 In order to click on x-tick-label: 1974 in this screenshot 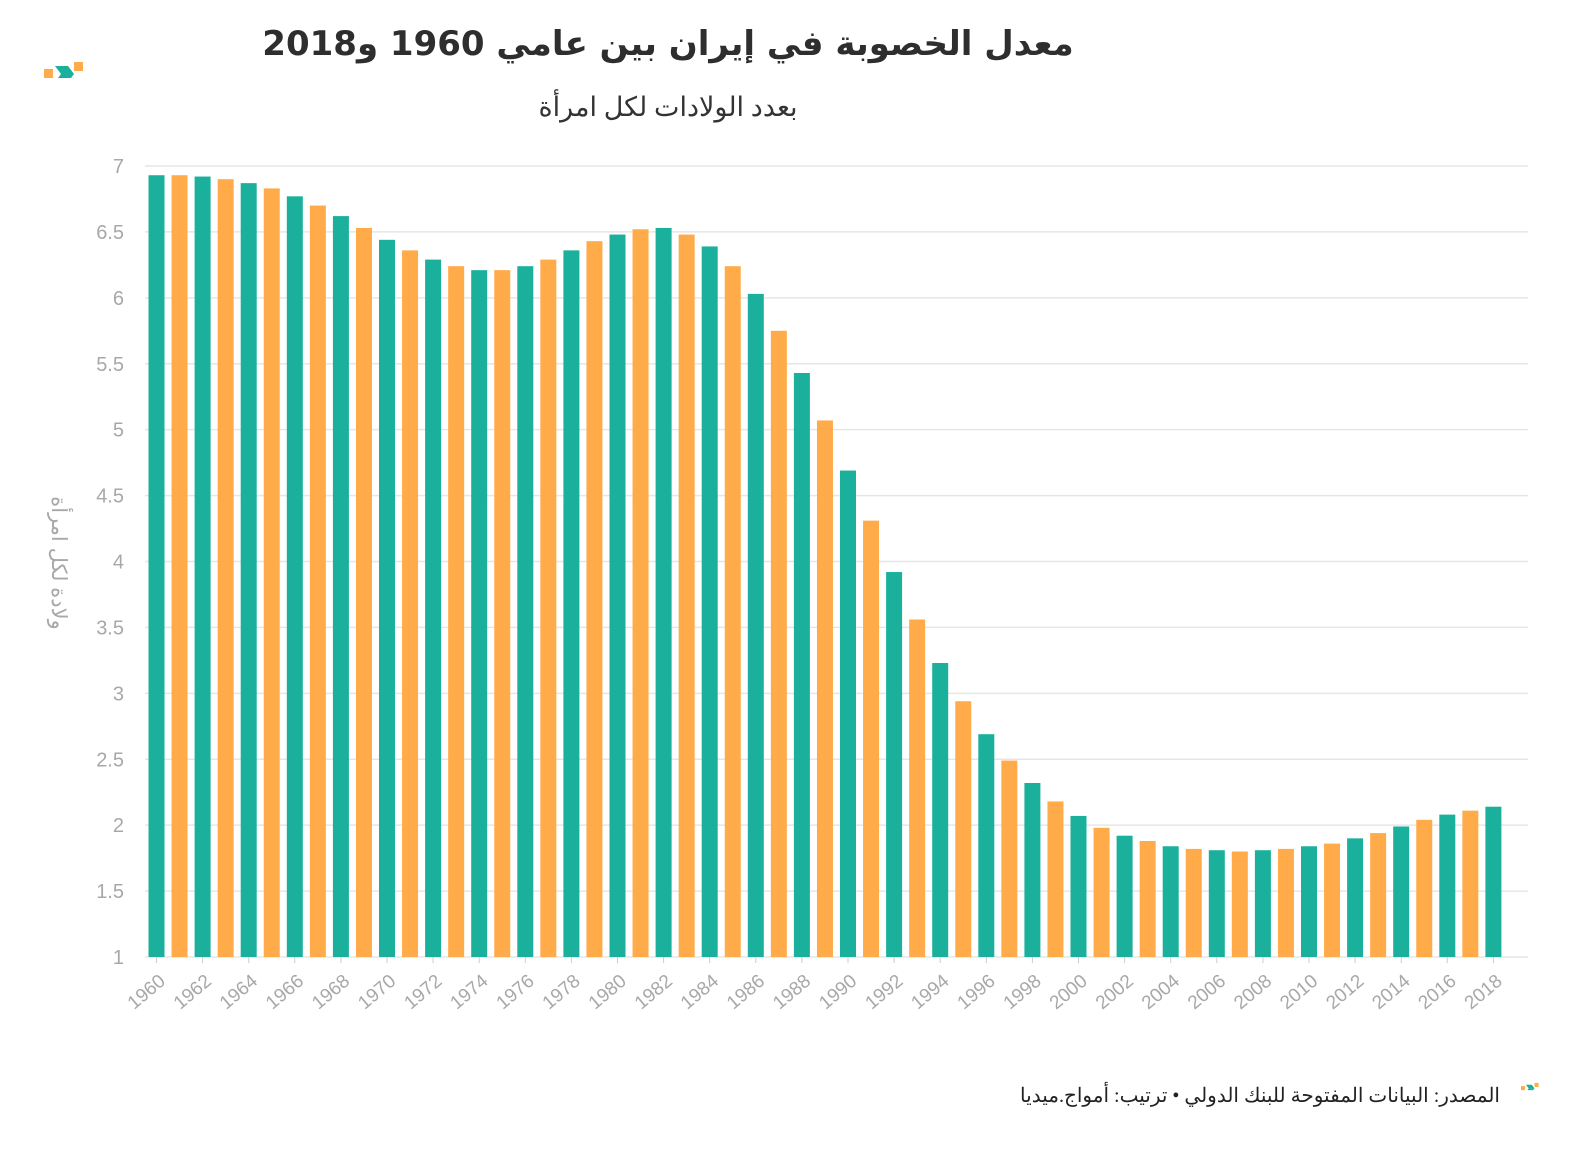, I will do `click(470, 992)`.